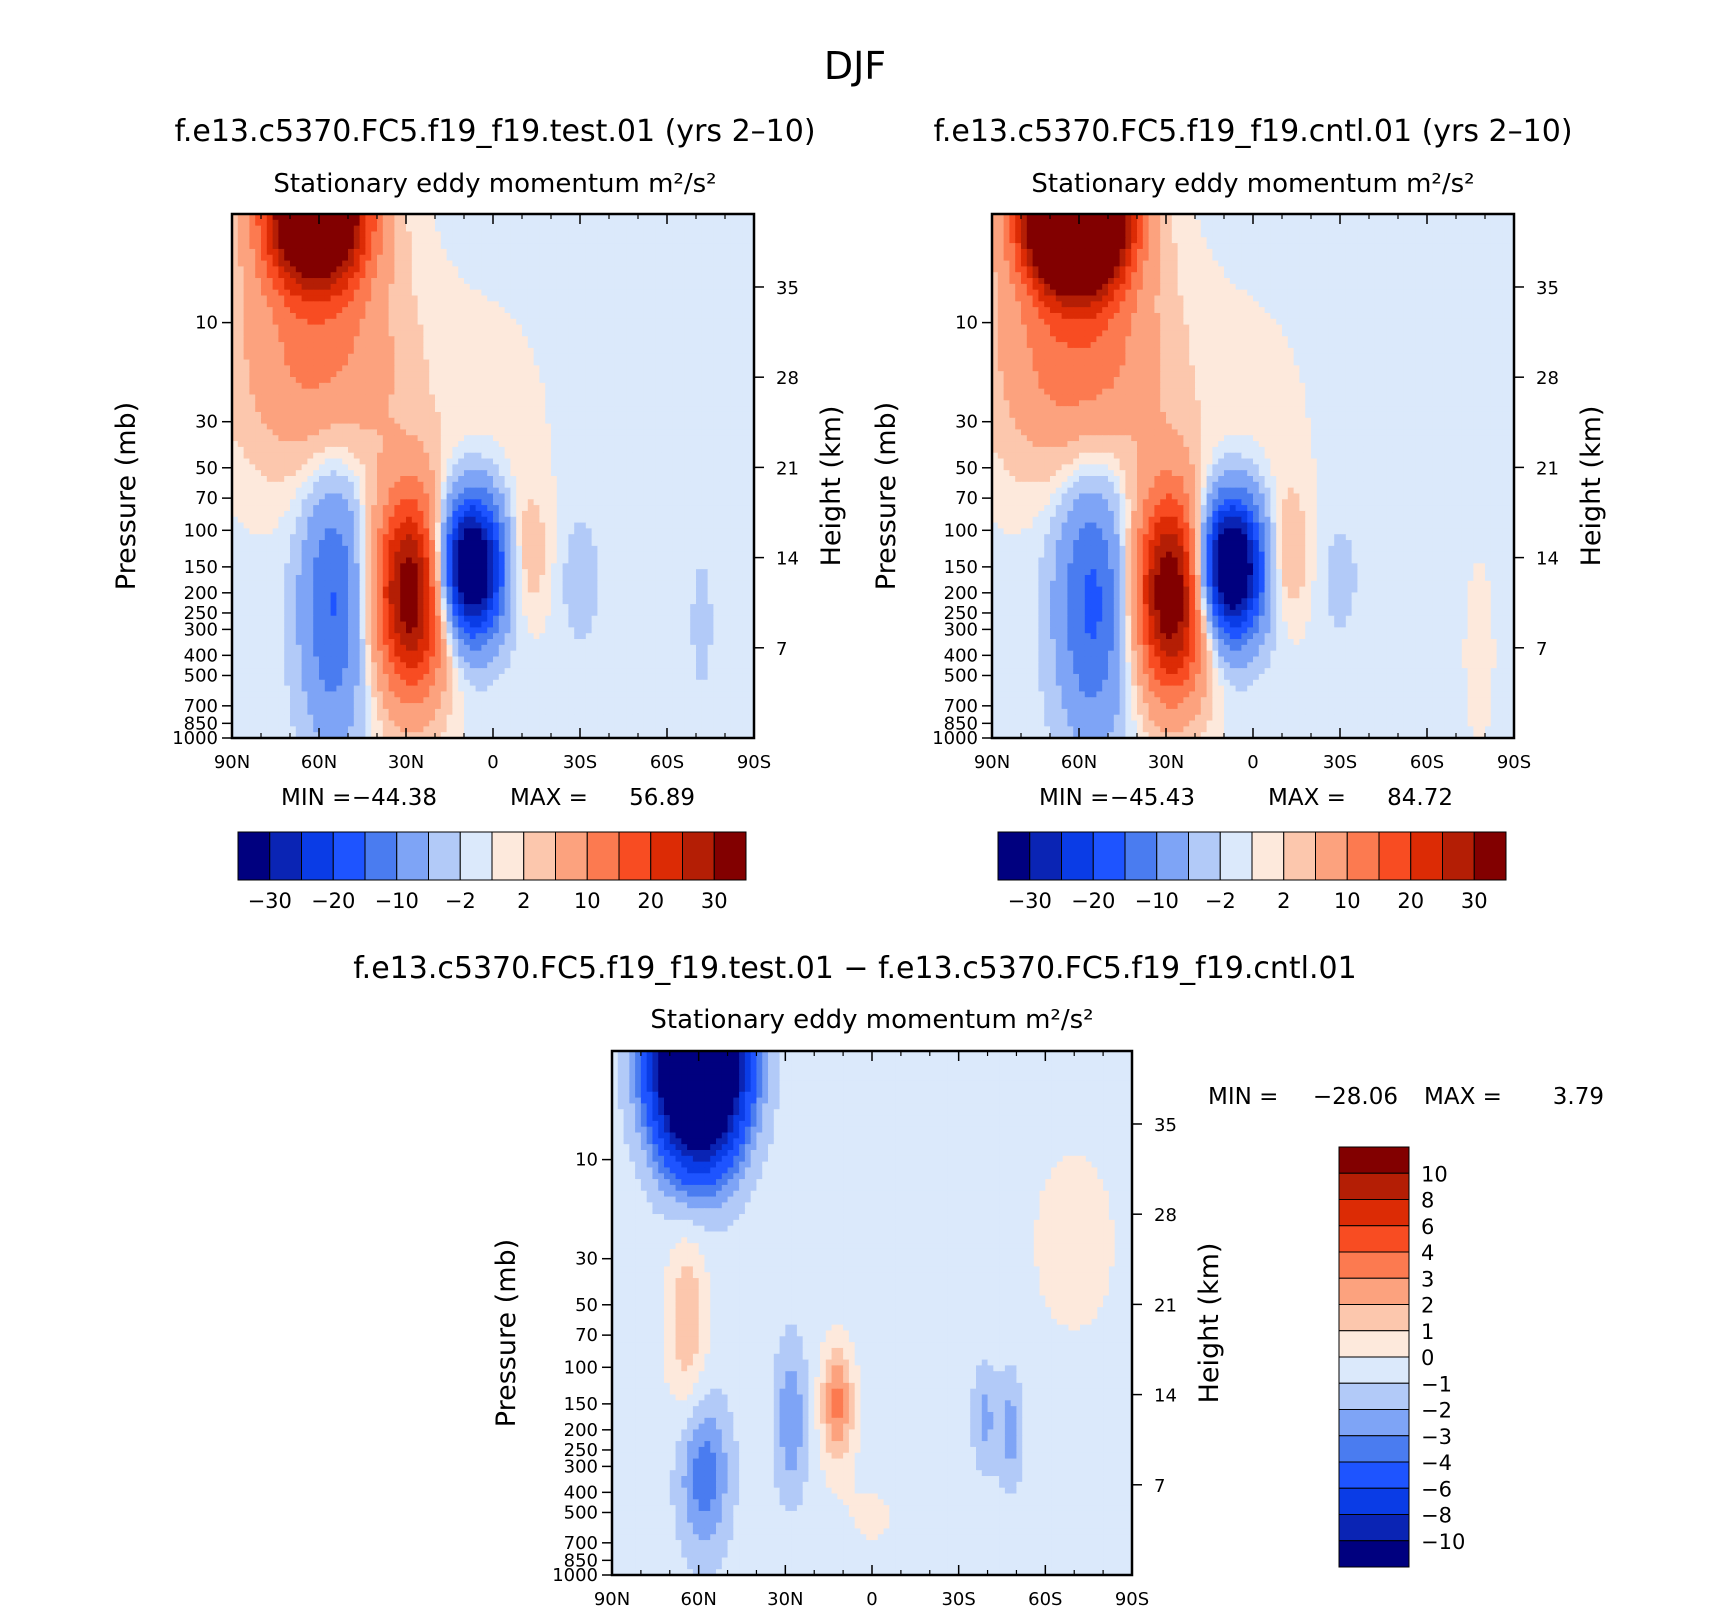  Describe the element at coordinates (650, 901) in the screenshot. I see `colorbar-label: 20` at that location.